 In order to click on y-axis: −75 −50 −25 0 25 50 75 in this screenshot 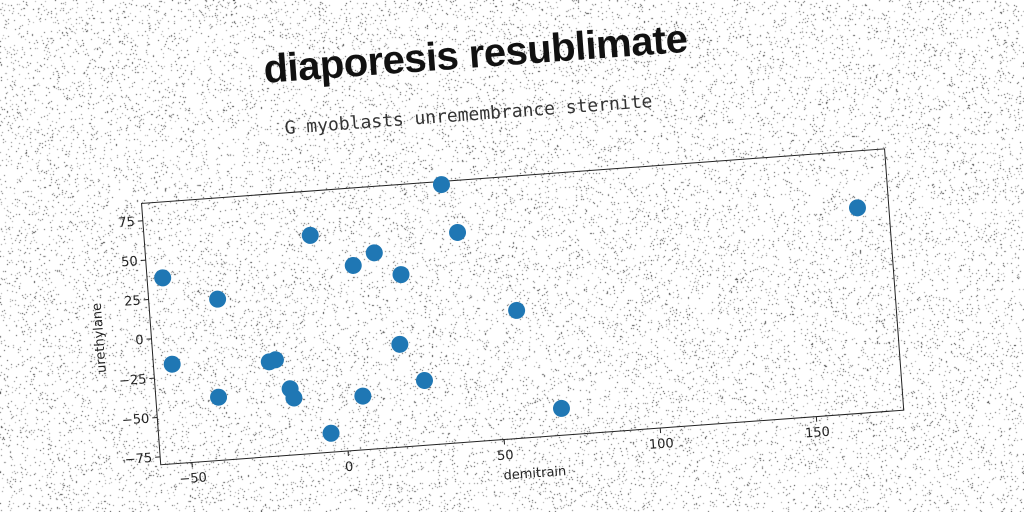, I will do `click(139, 341)`.